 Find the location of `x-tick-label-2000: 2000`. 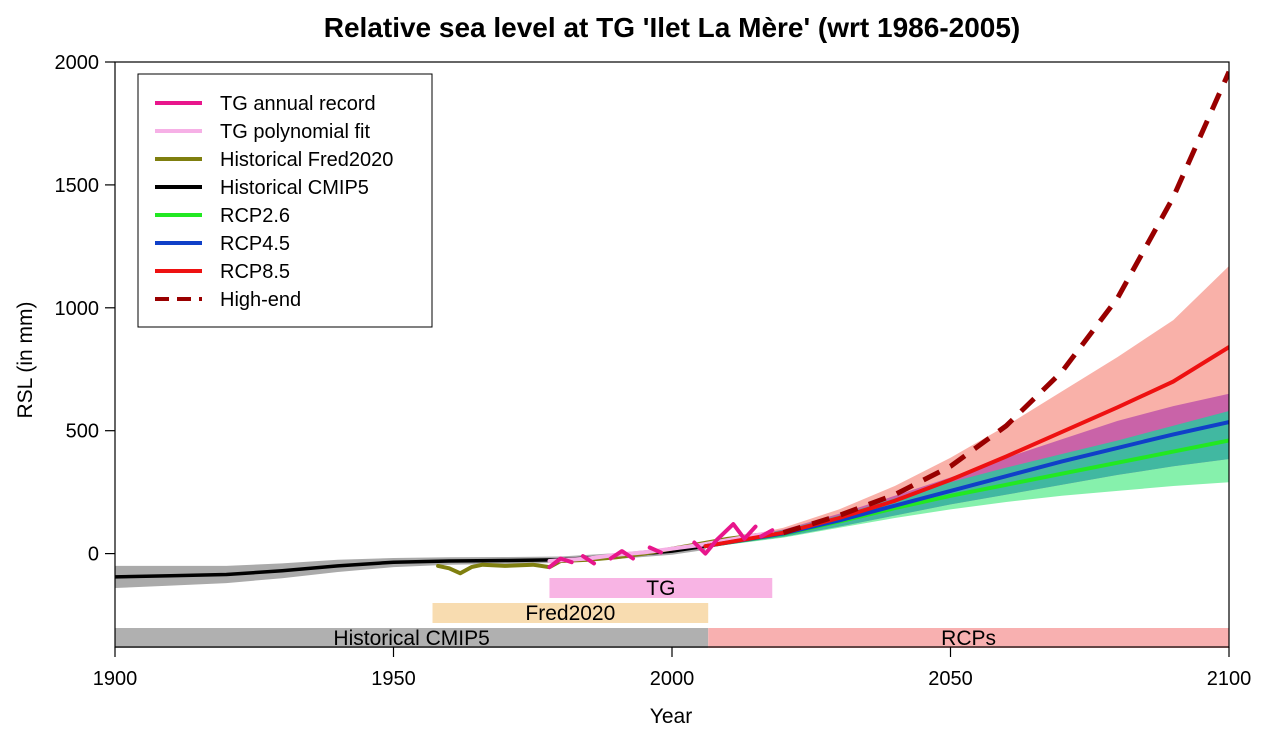

x-tick-label-2000: 2000 is located at coordinates (672, 679).